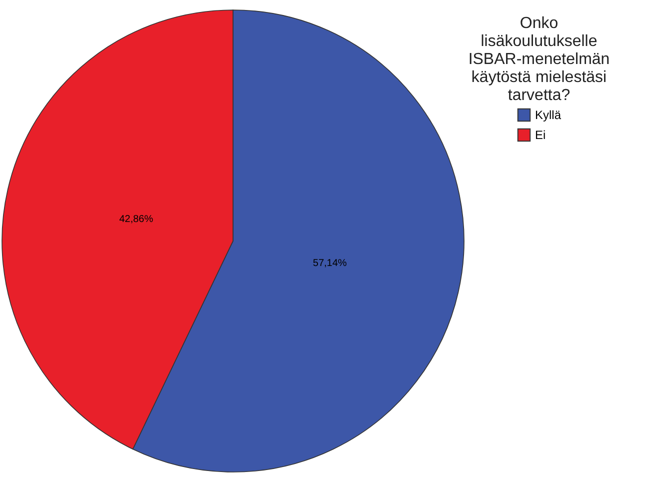 This screenshot has height=484, width=663. Describe the element at coordinates (540, 135) in the screenshot. I see `legend-label: Ei` at that location.